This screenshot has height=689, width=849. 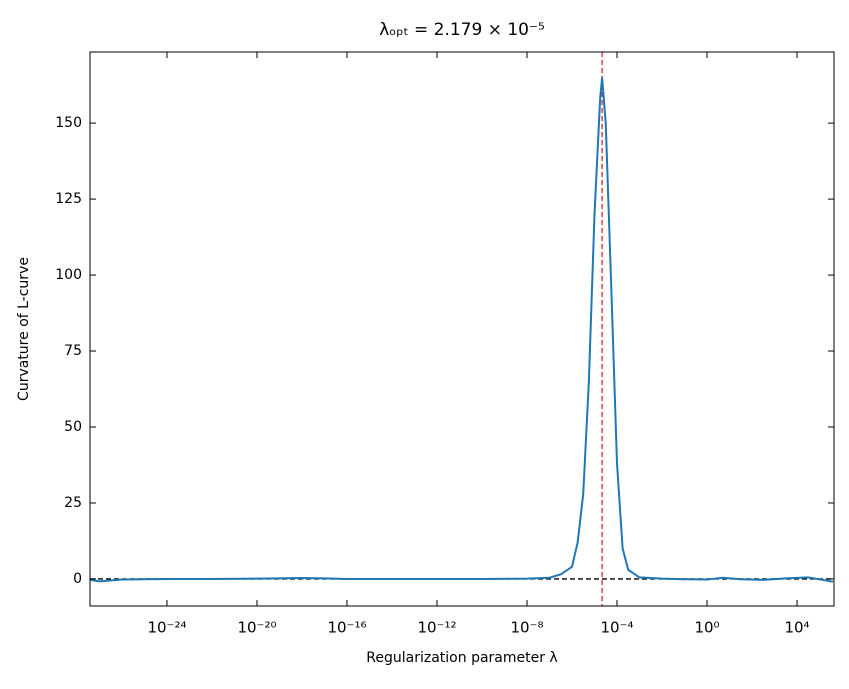 What do you see at coordinates (73, 427) in the screenshot?
I see `y-tick-label: 50` at bounding box center [73, 427].